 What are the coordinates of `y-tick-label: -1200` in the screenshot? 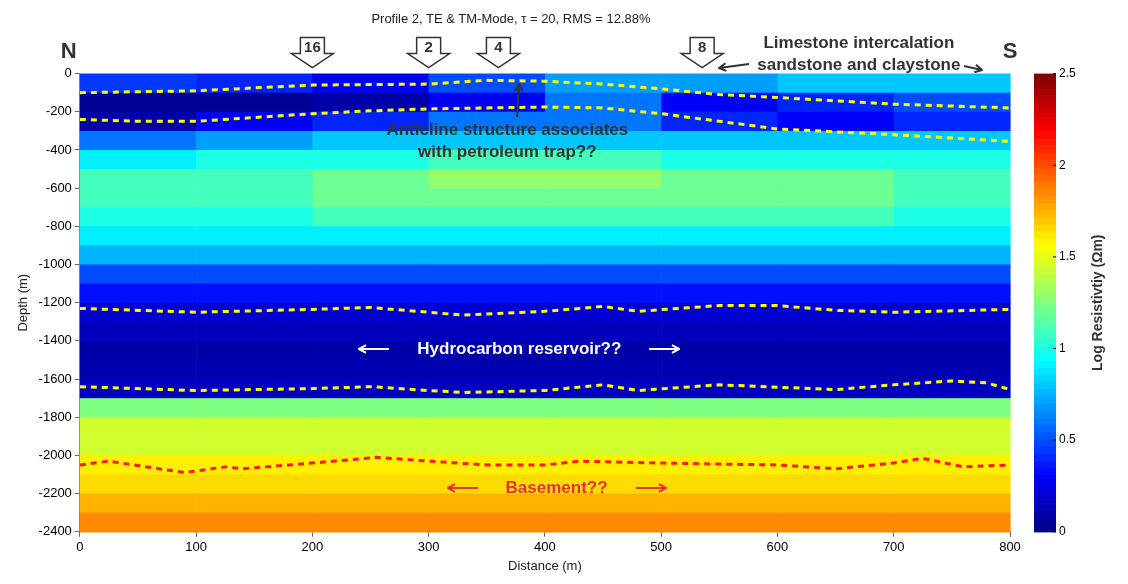 It's located at (55, 302).